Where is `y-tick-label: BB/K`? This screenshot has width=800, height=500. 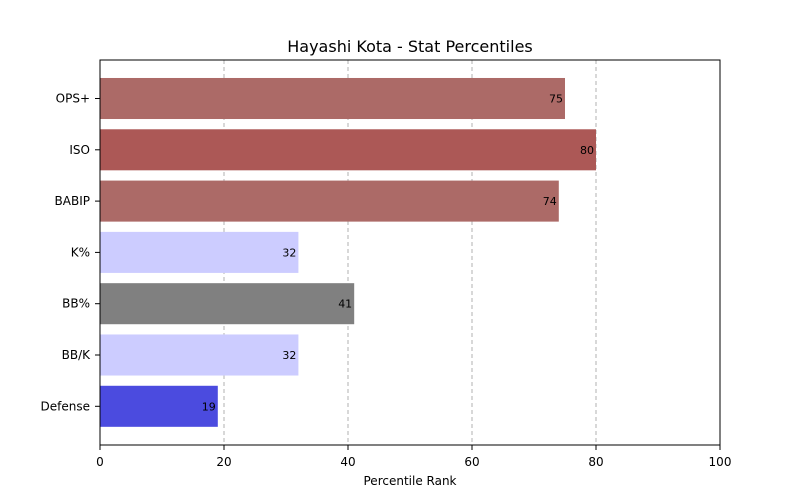
y-tick-label: BB/K is located at coordinates (77, 355).